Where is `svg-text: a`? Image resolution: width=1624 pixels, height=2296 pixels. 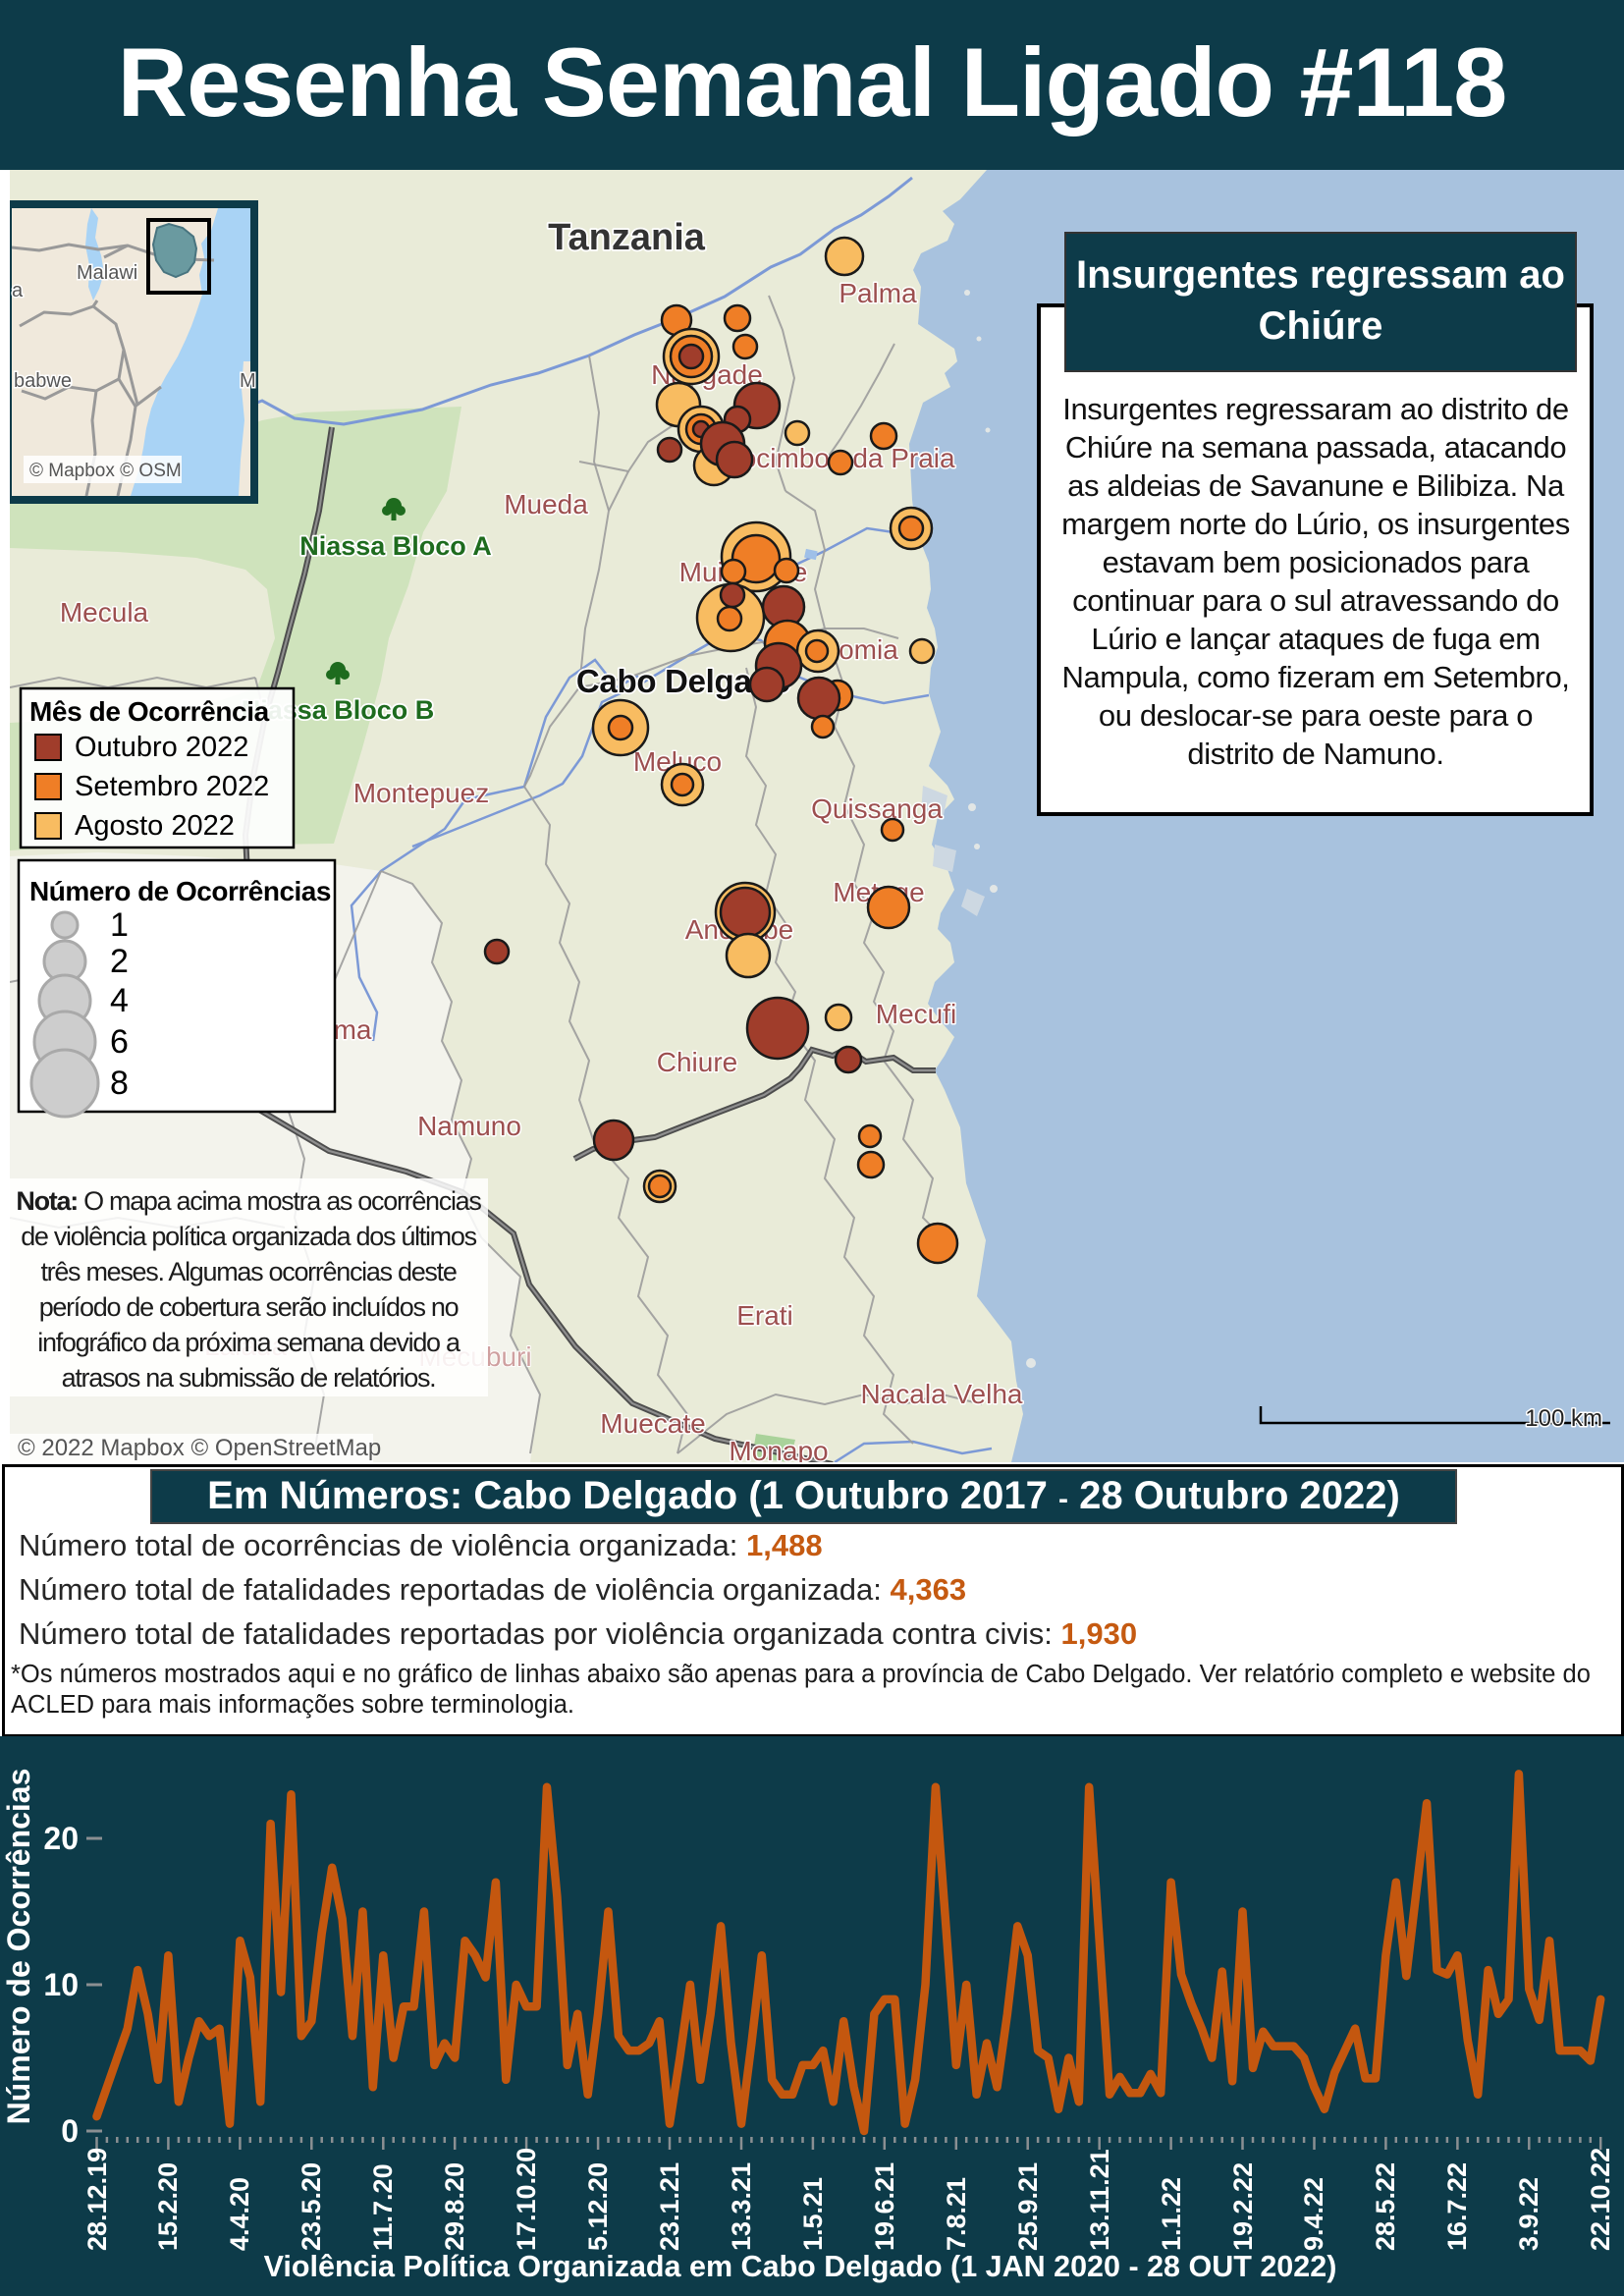
svg-text: a is located at coordinates (18, 290).